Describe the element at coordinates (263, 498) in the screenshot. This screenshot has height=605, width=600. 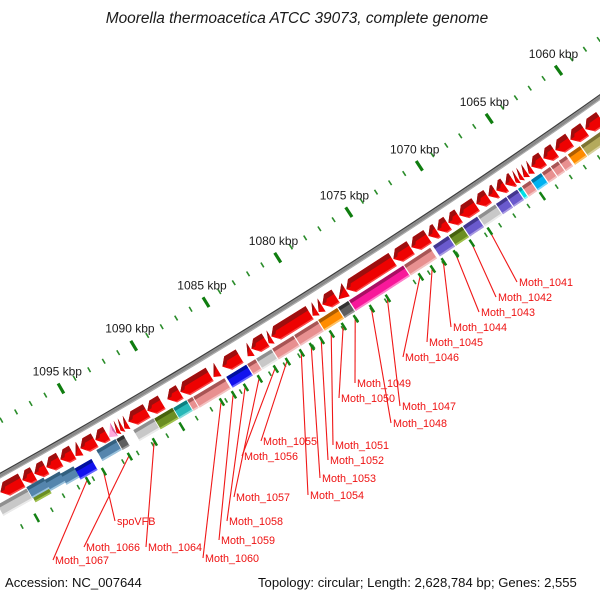
I see `svg-text: Moth_1057` at that location.